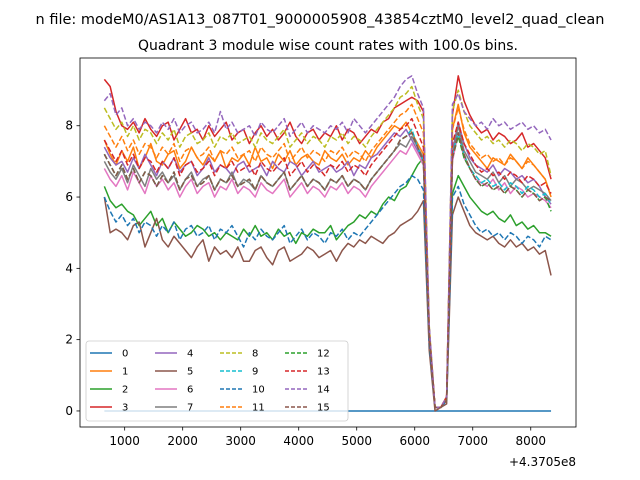  I want to click on y-tick-label: 4, so click(69, 268).